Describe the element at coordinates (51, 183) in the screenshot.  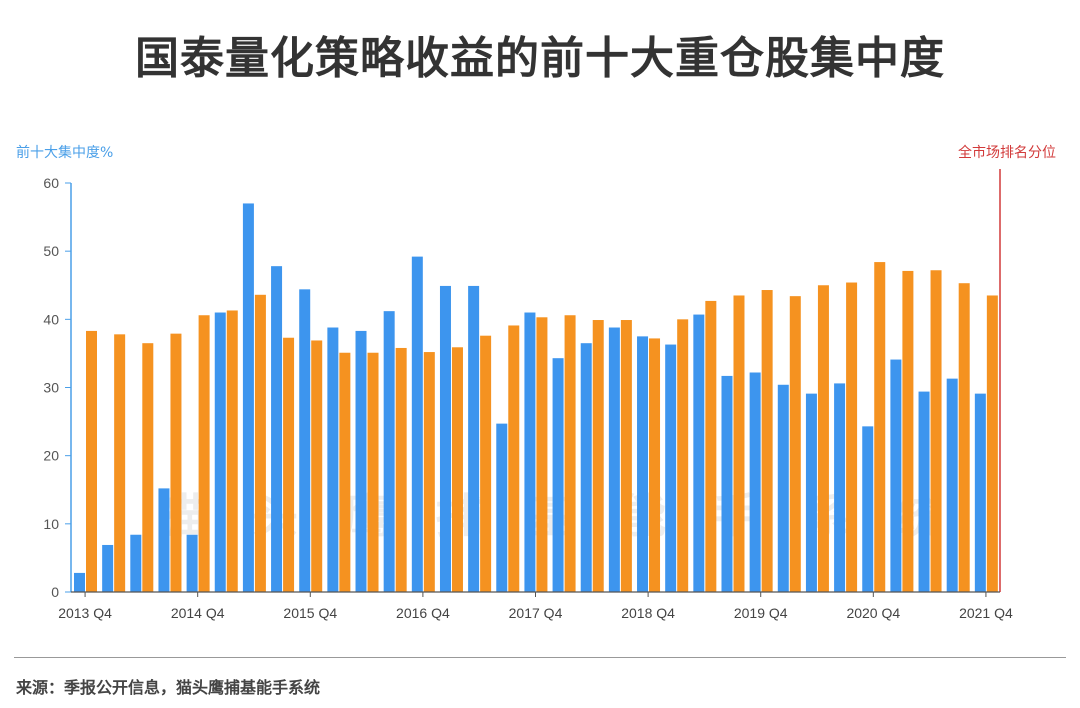
I see `y-tick-label: 60` at that location.